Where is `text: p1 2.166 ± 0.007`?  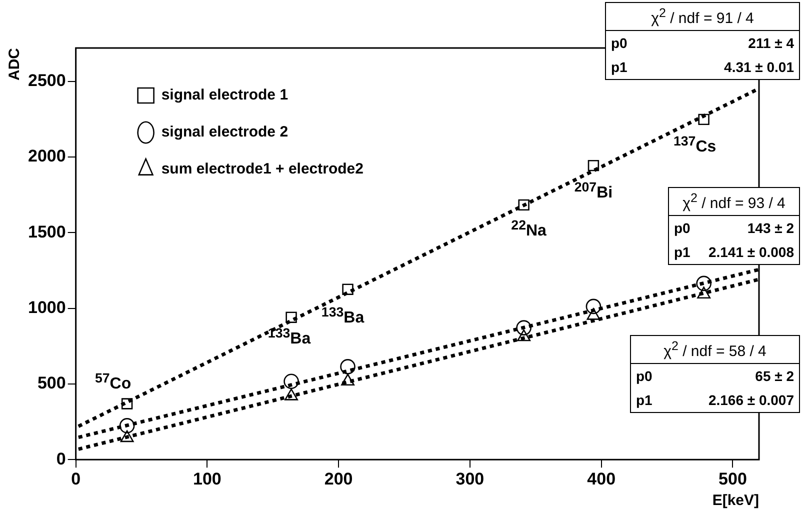 text: p1 2.166 ± 0.007 is located at coordinates (715, 400).